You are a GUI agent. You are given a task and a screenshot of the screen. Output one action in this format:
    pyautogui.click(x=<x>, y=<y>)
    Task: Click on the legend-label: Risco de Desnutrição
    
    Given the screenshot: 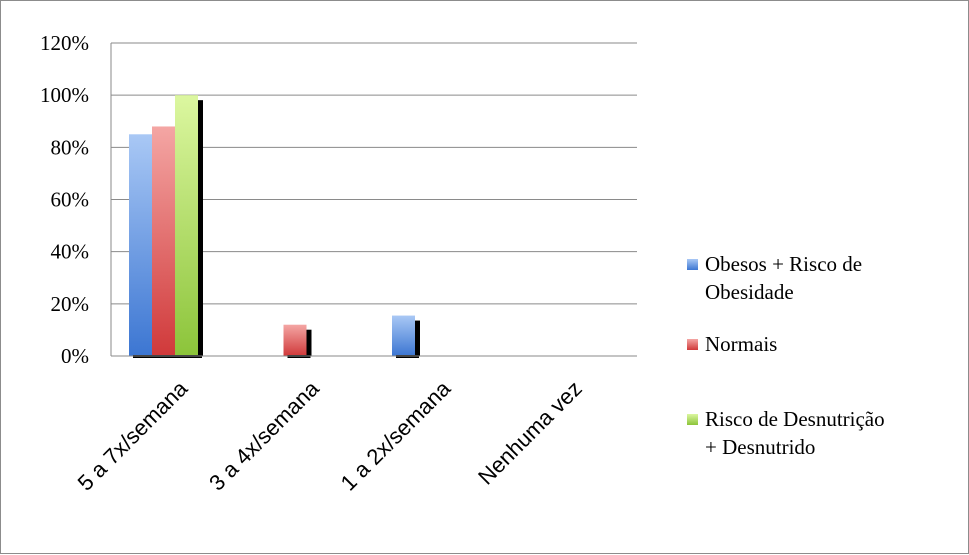 What is the action you would take?
    pyautogui.click(x=795, y=419)
    